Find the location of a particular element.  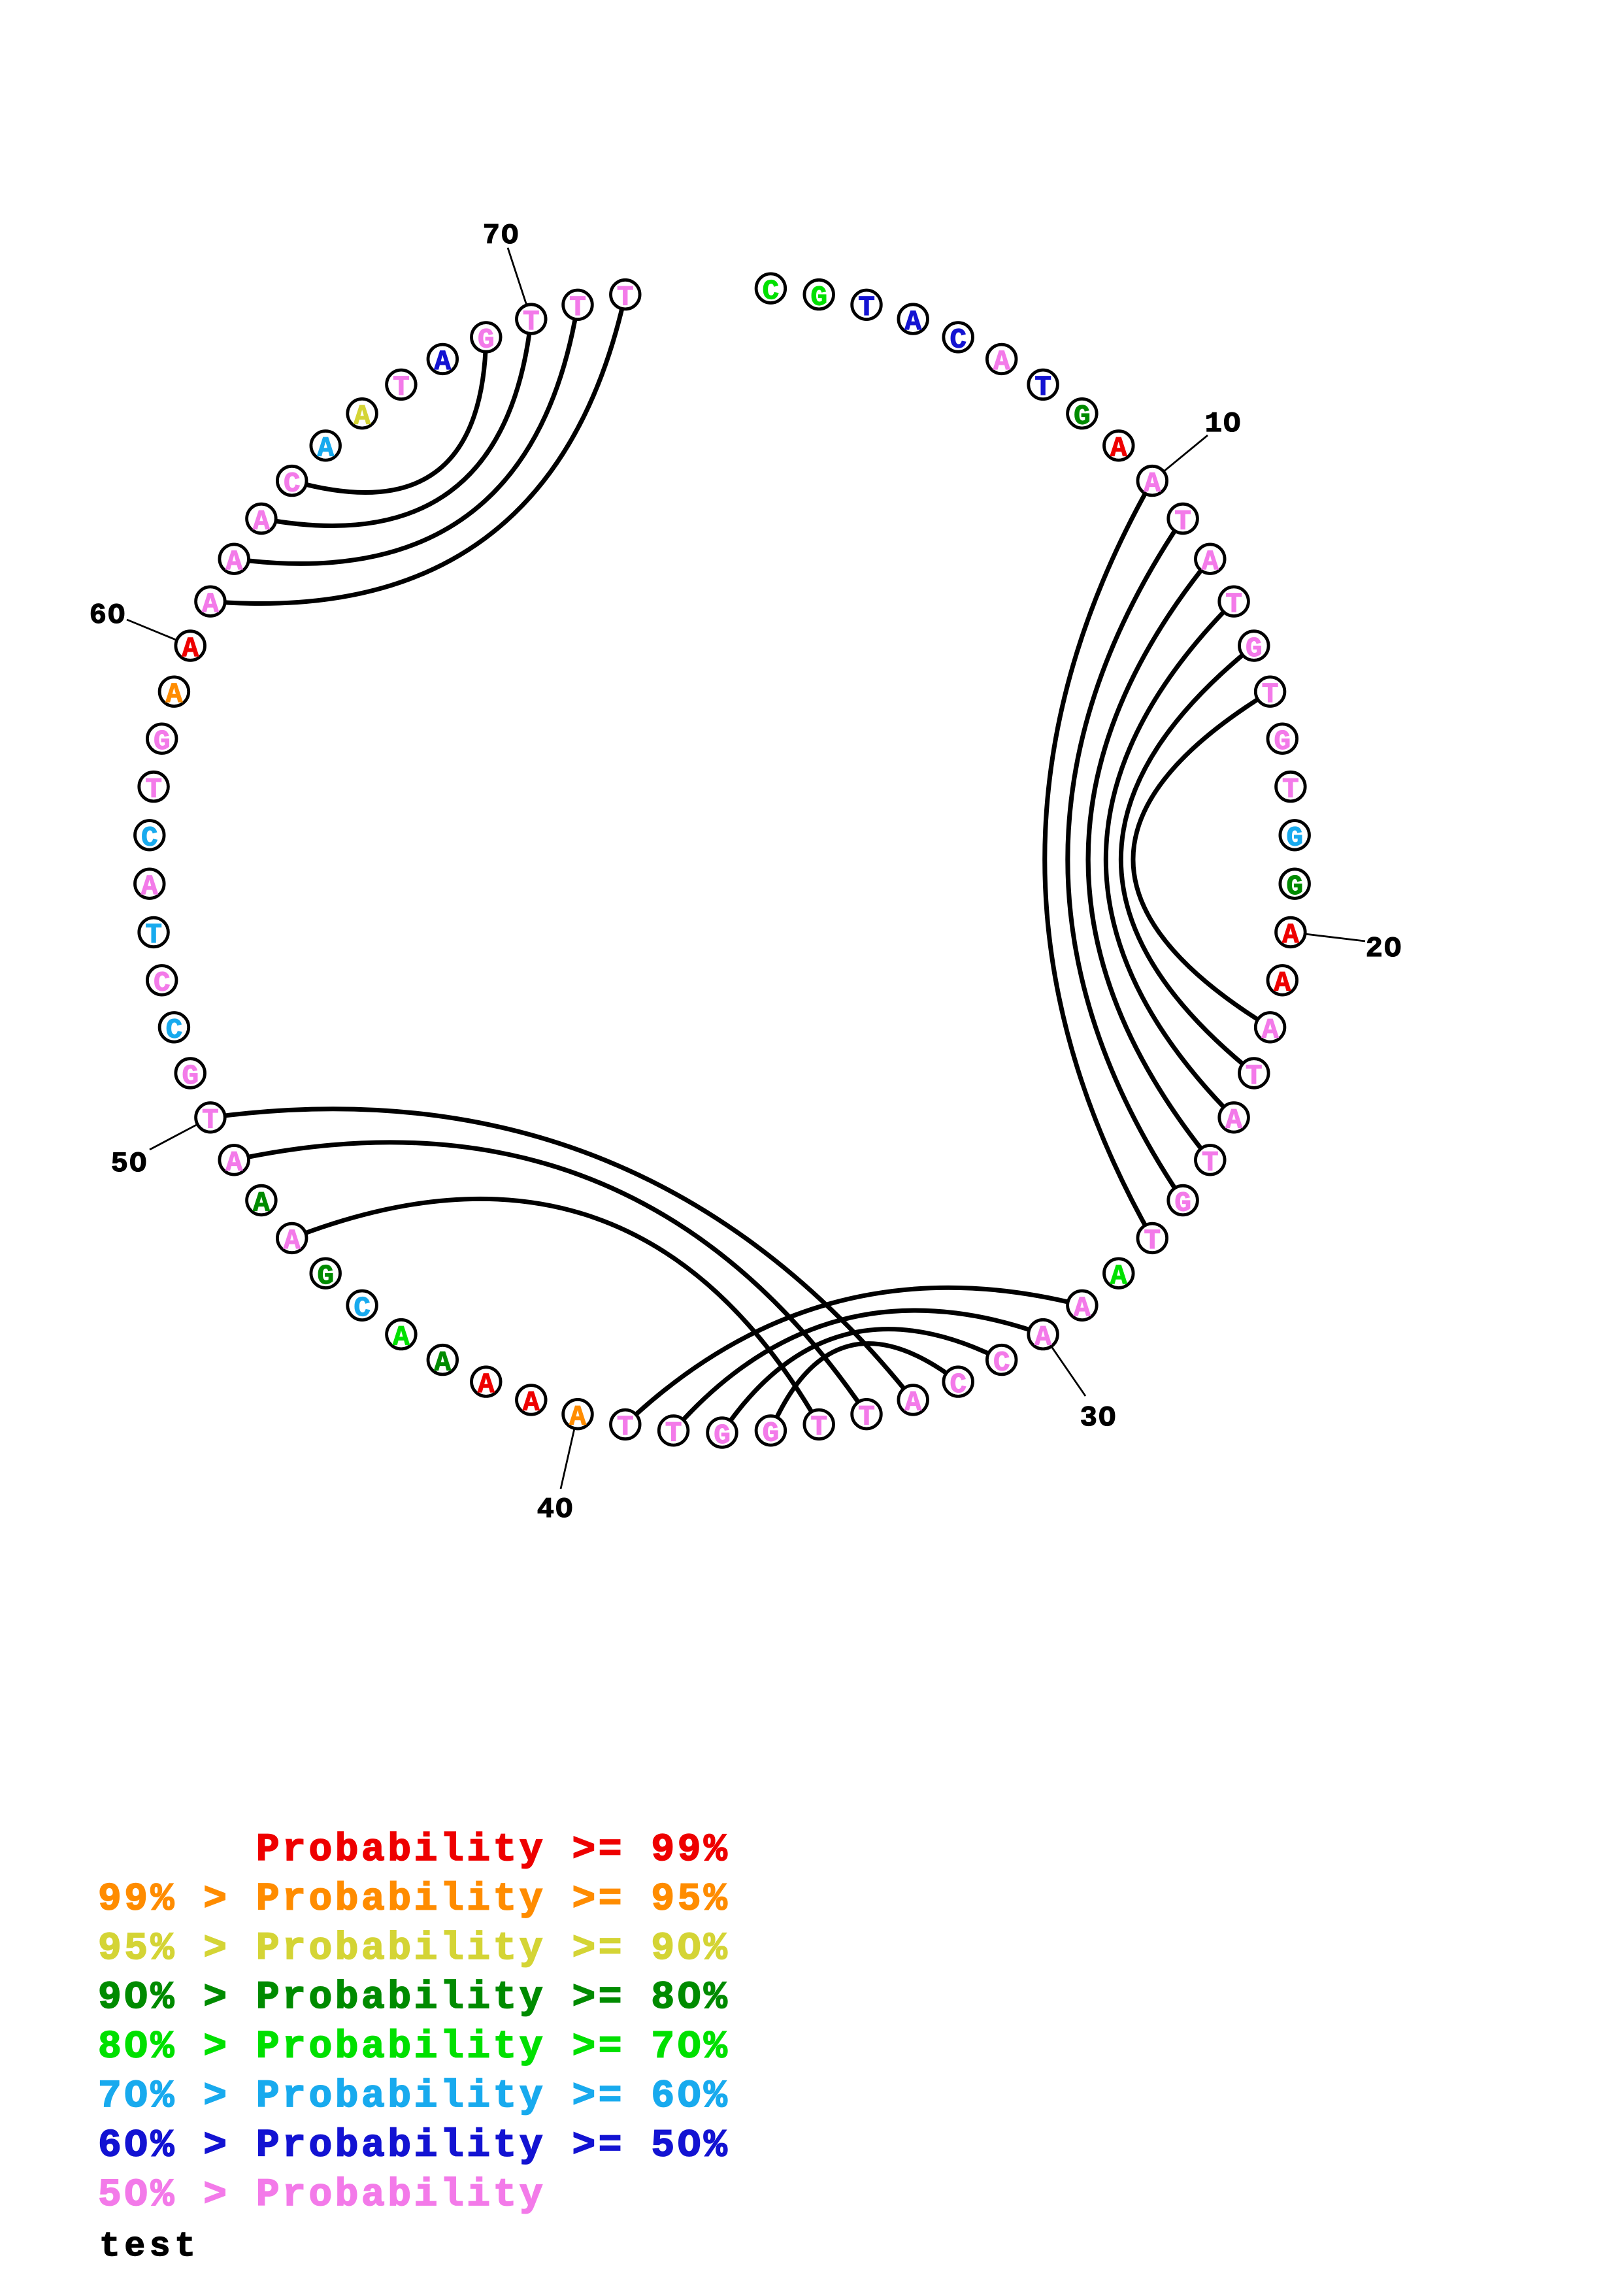

svg-text: 9O% > Probability >= 8O% is located at coordinates (414, 1997).